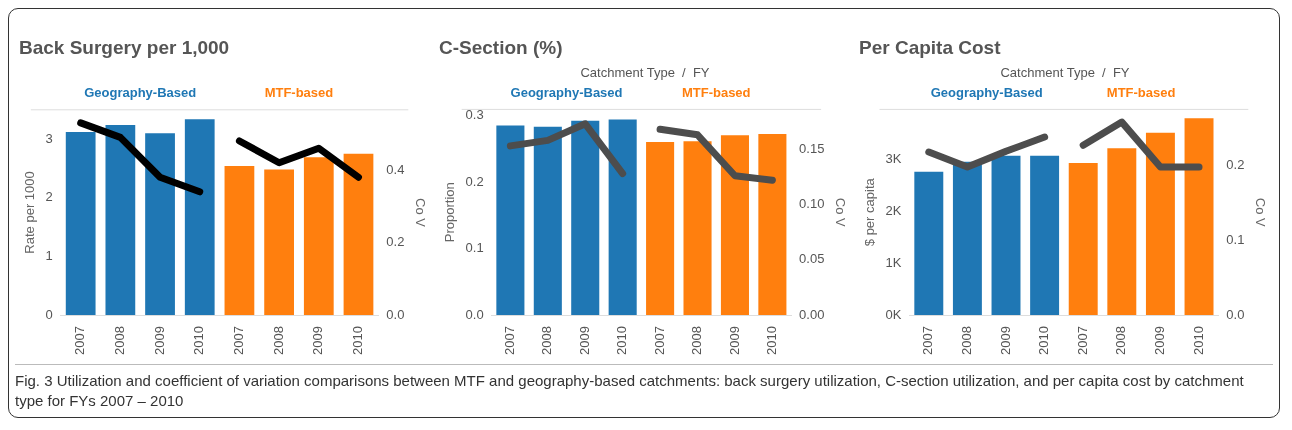  What do you see at coordinates (812, 148) in the screenshot?
I see `y2-tick-label: 0.15` at bounding box center [812, 148].